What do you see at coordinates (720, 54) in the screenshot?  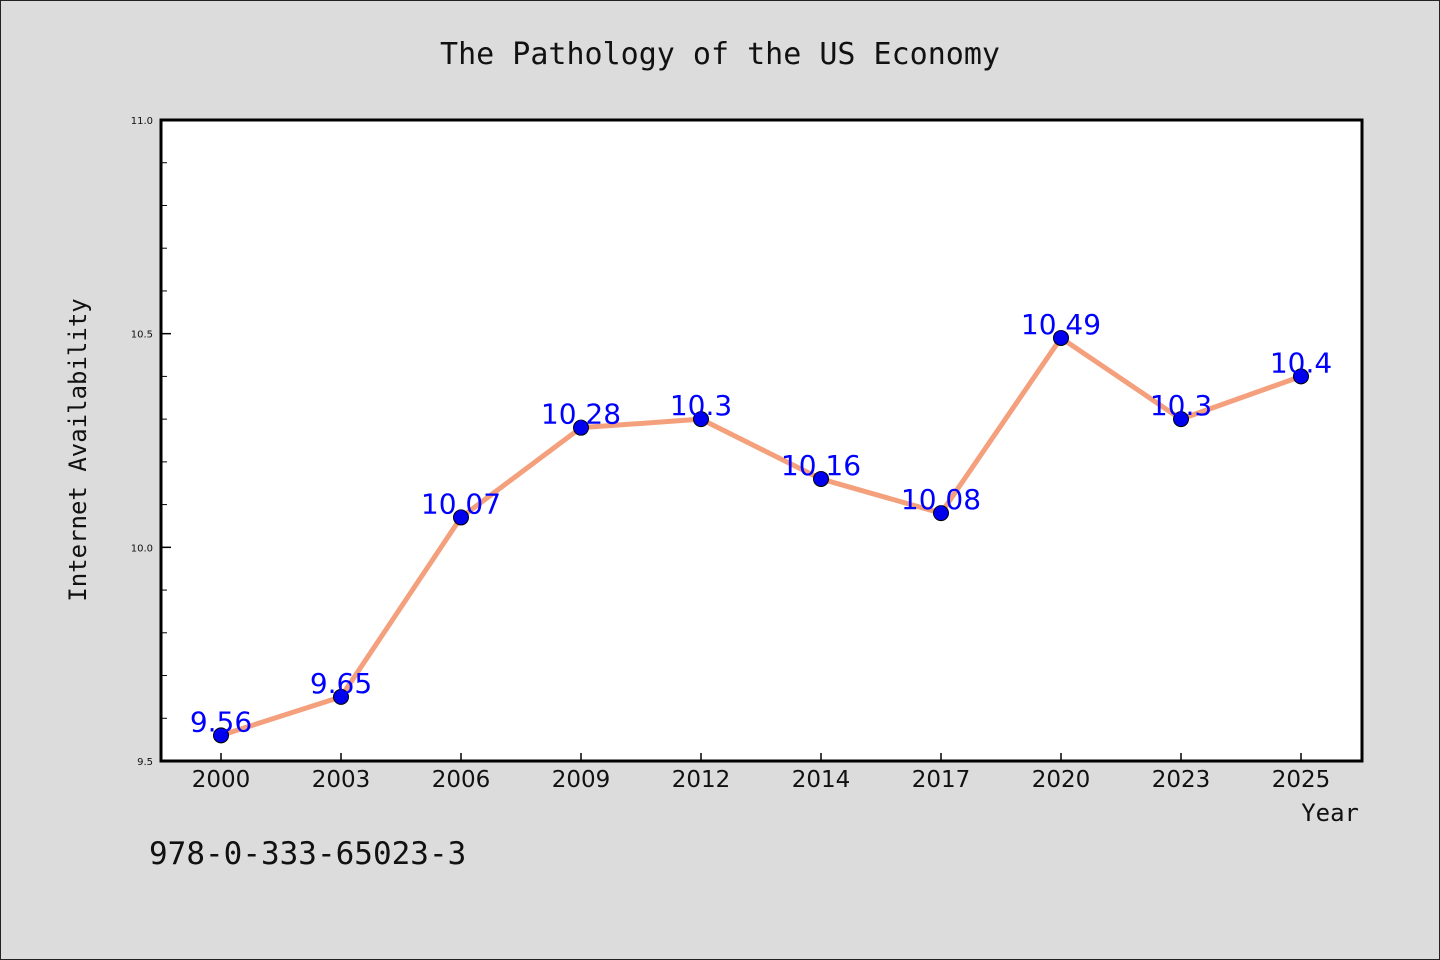 I see `chart-title: The Pathology of the US Economy` at bounding box center [720, 54].